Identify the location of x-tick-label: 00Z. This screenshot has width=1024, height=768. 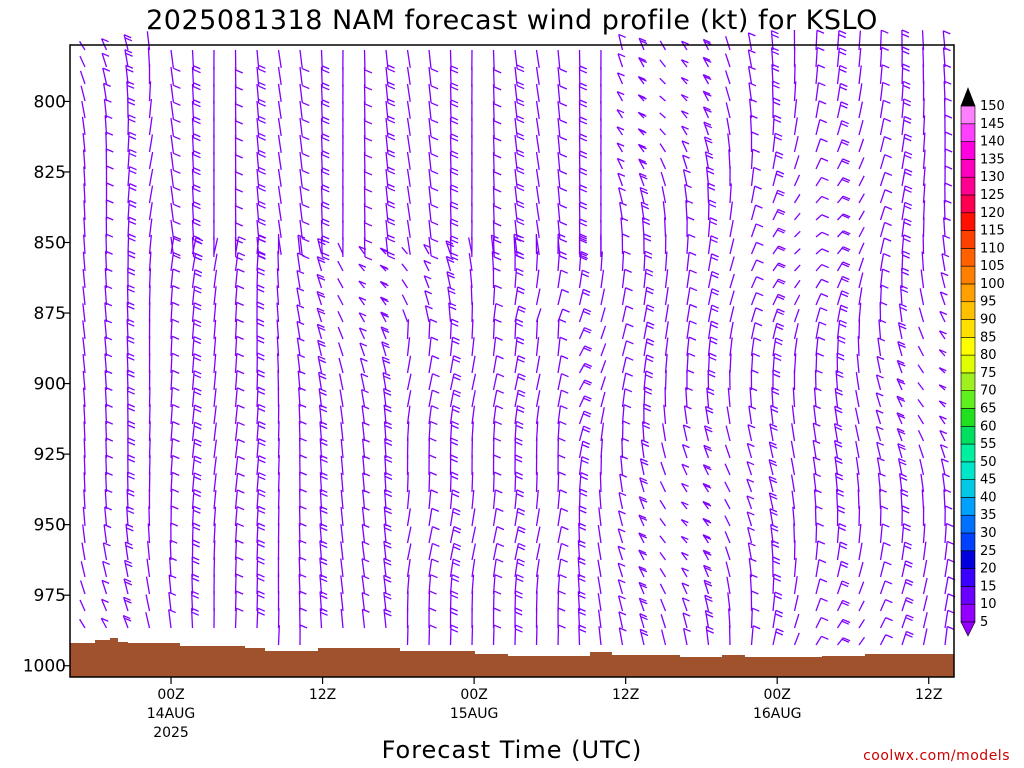
(170, 695).